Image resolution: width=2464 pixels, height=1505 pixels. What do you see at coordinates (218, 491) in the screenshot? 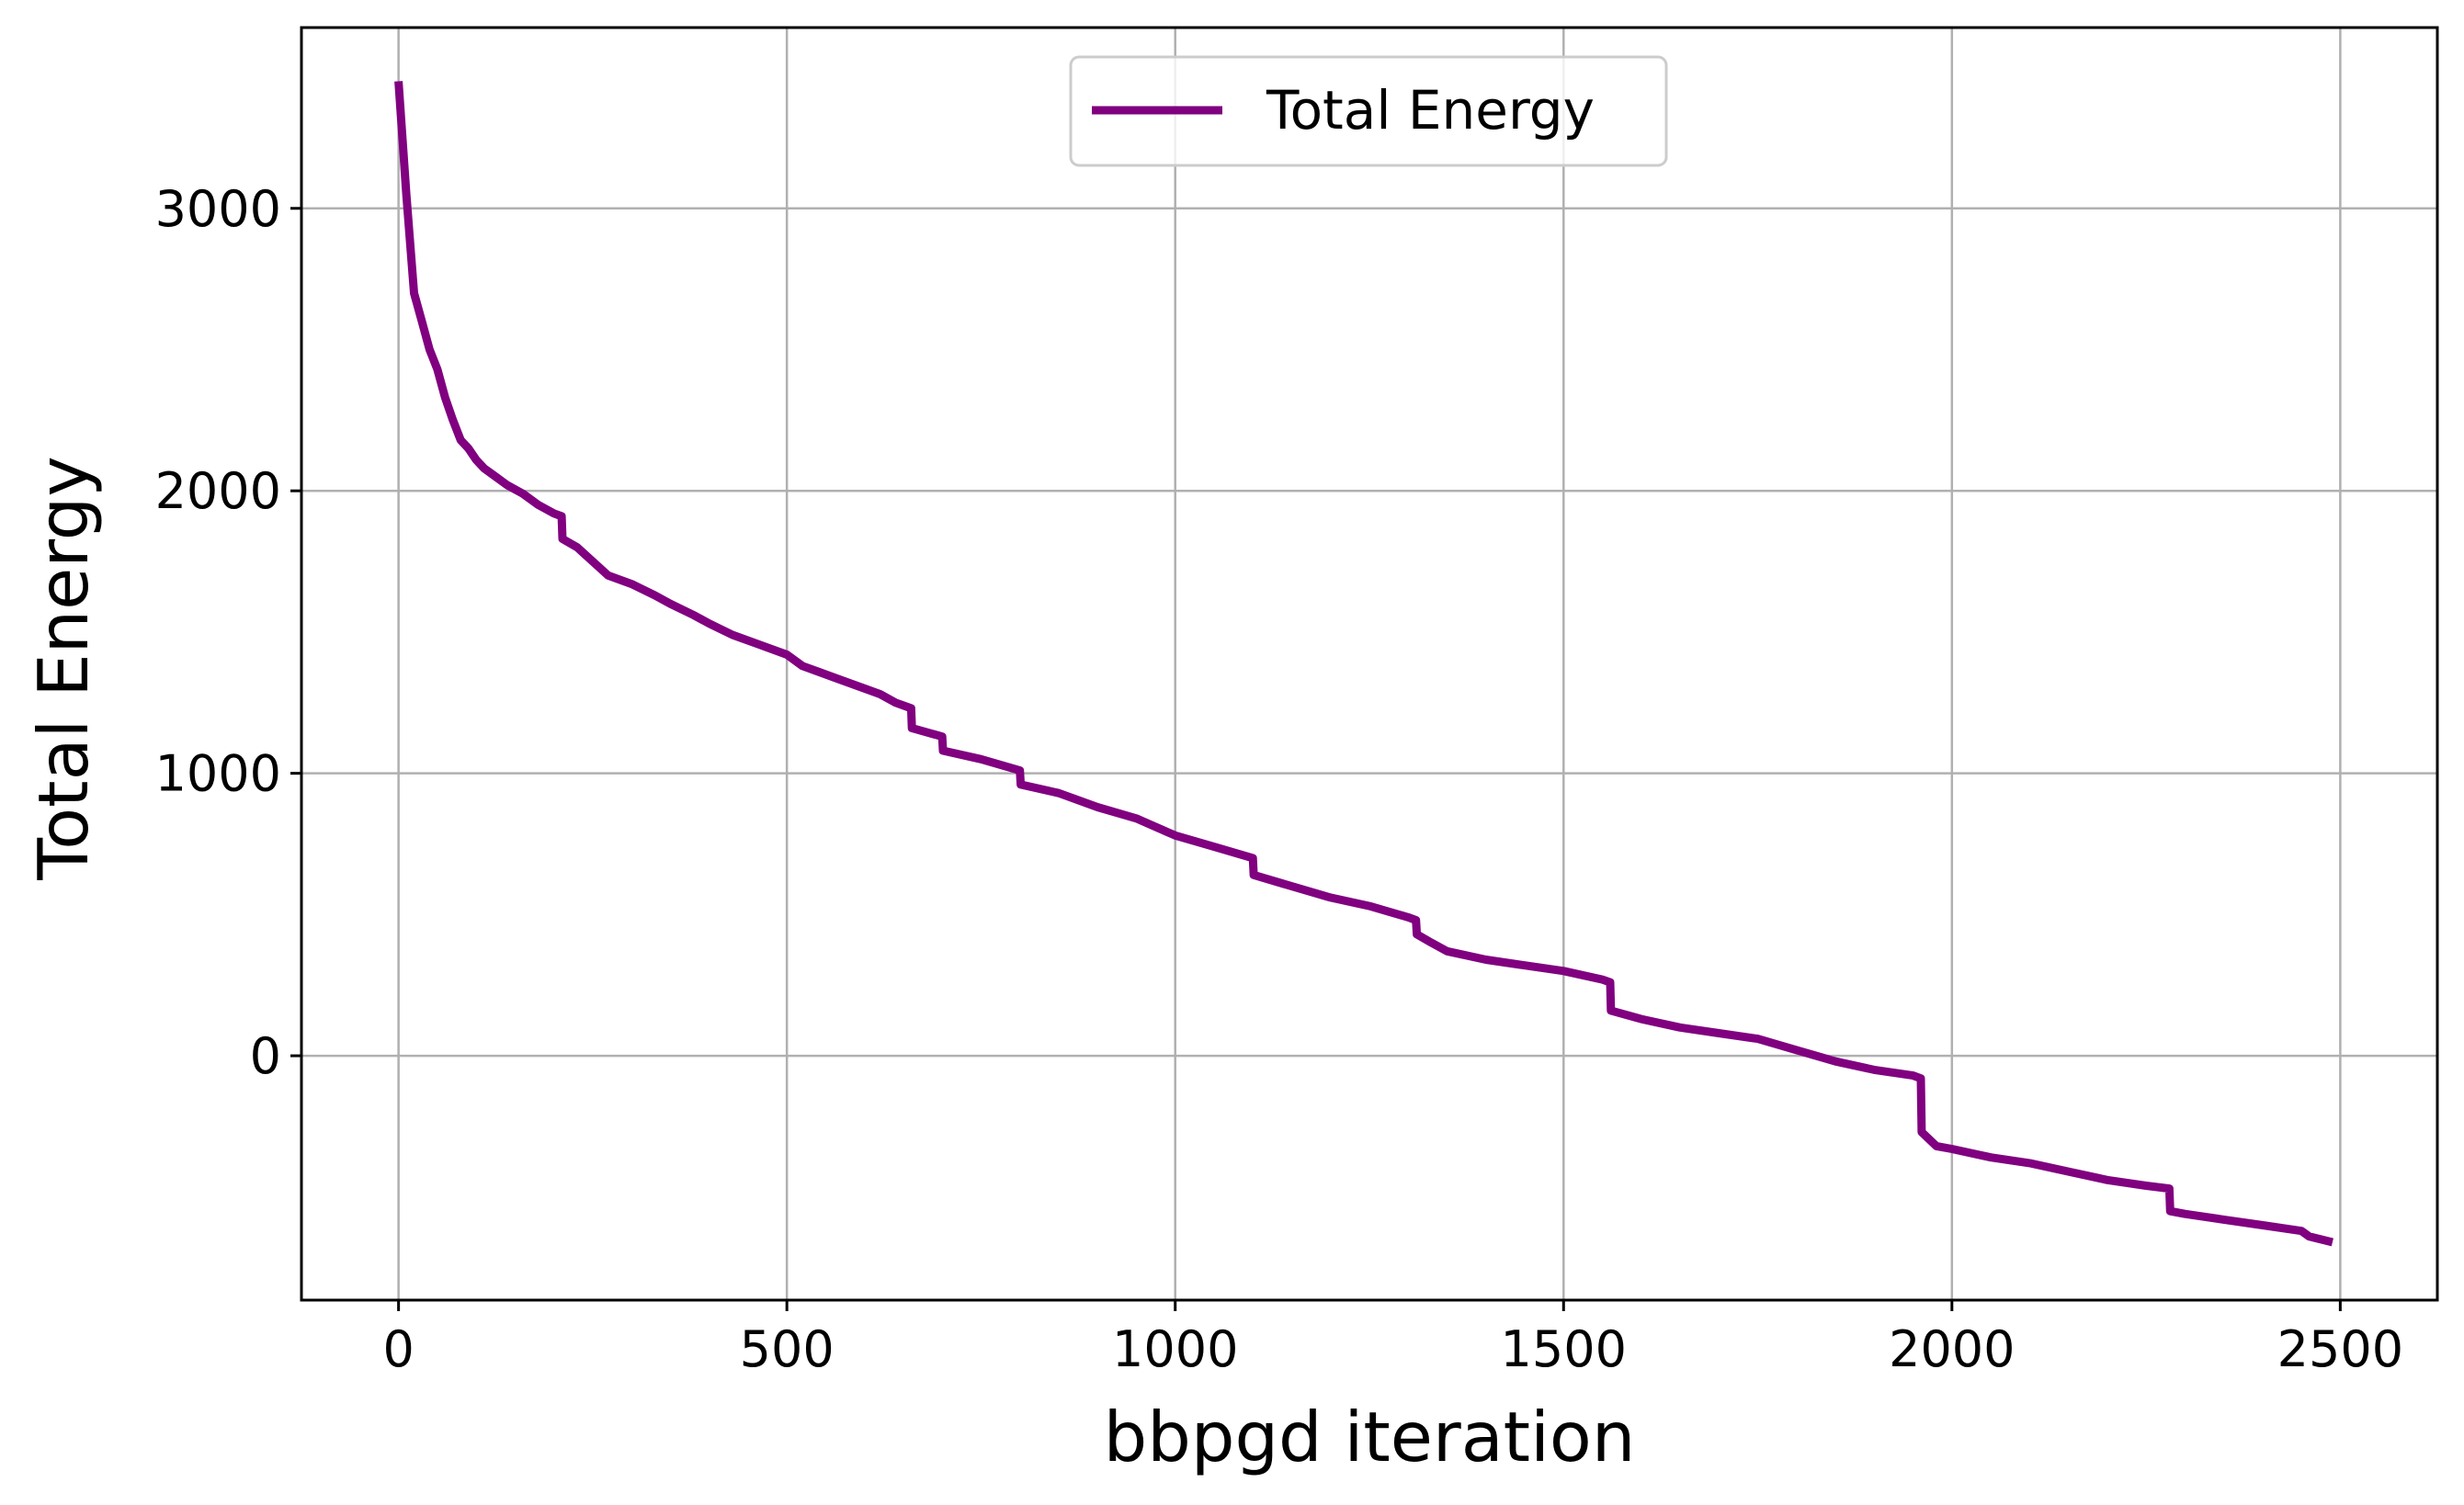
I see `y-tick-label: 2000` at bounding box center [218, 491].